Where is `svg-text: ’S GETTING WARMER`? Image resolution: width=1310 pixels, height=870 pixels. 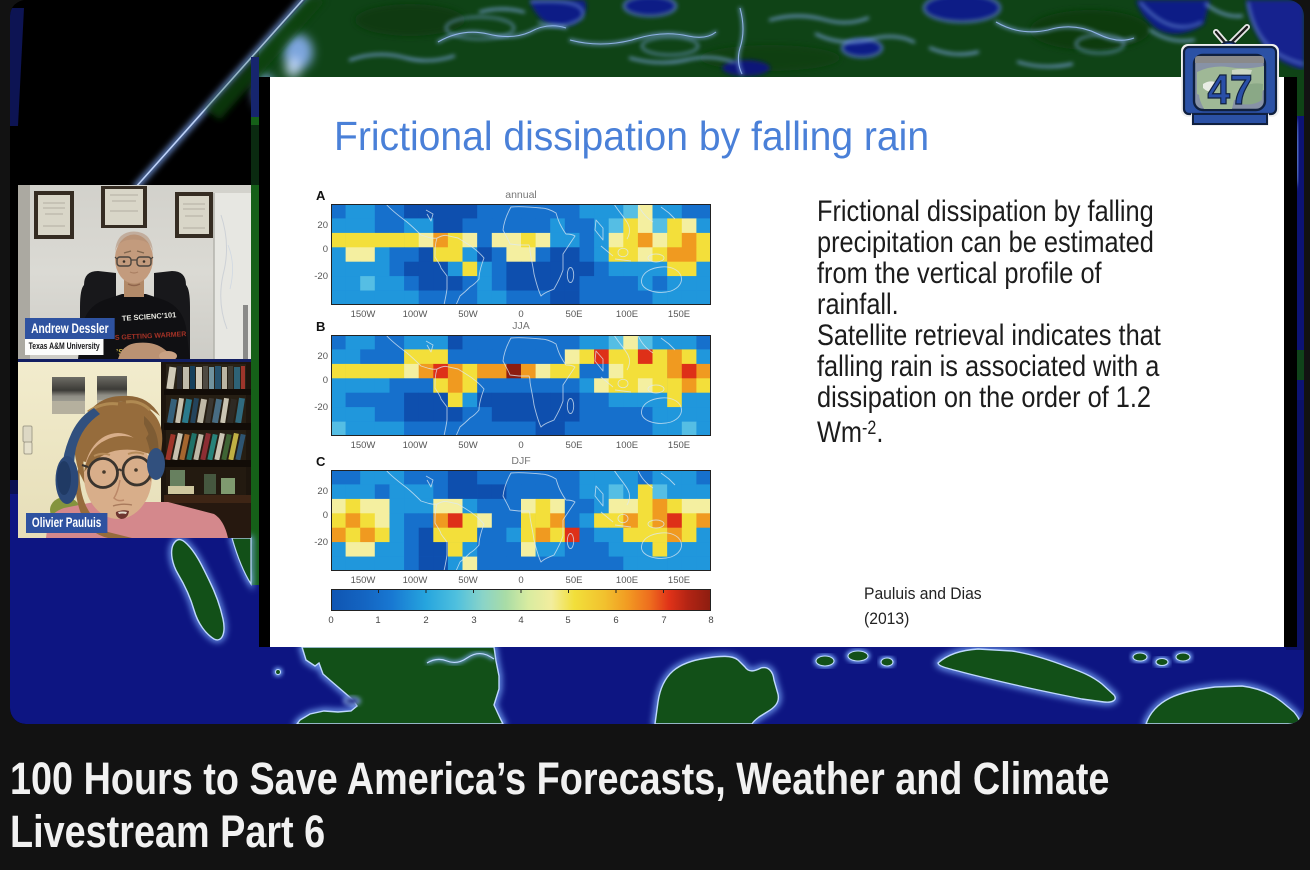 svg-text: ’S GETTING WARMER is located at coordinates (150, 336).